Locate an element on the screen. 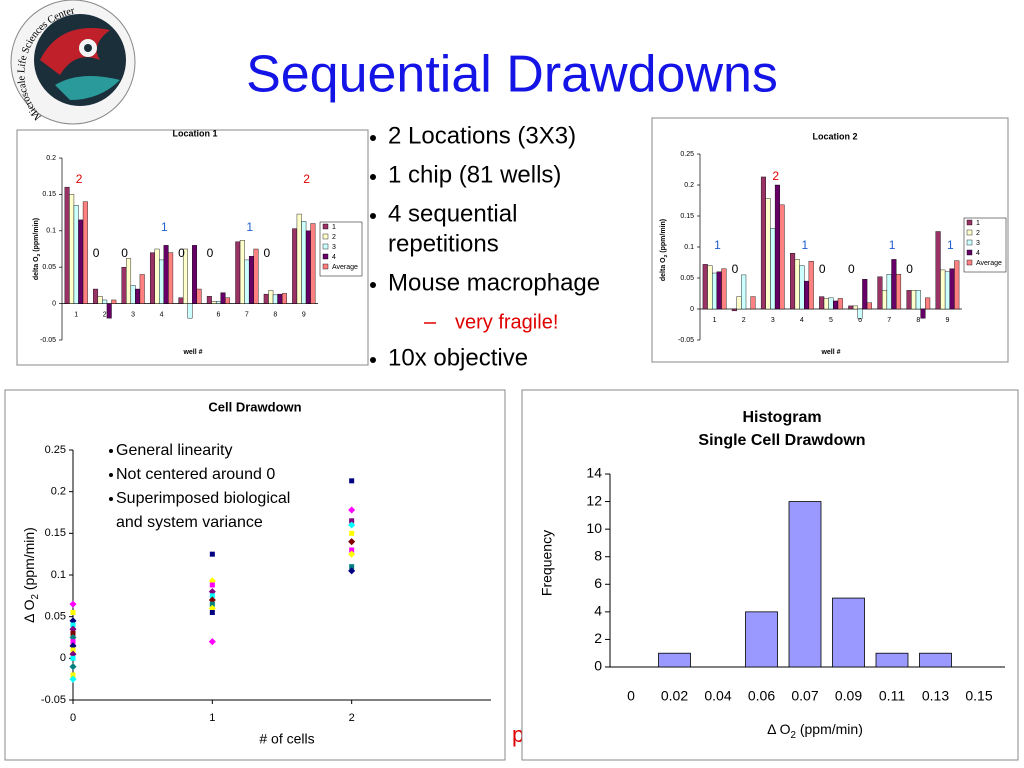 The height and width of the screenshot is (768, 1024). axis-label-part: 2 is located at coordinates (39, 254).